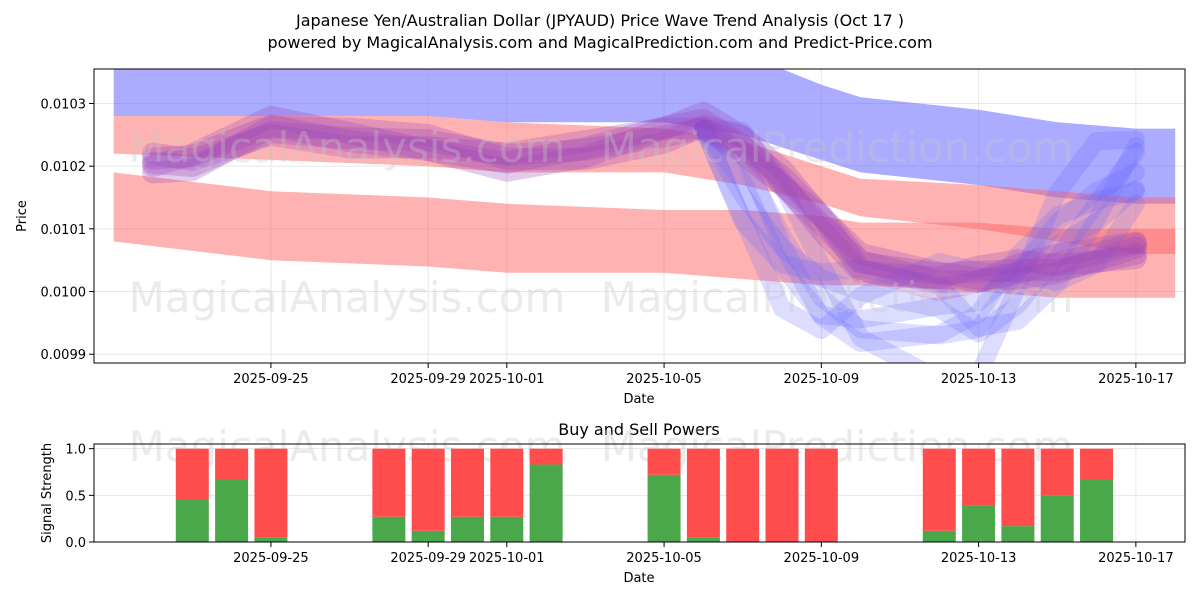  What do you see at coordinates (271, 379) in the screenshot?
I see `price-x-tick-label: 2025-09-25` at bounding box center [271, 379].